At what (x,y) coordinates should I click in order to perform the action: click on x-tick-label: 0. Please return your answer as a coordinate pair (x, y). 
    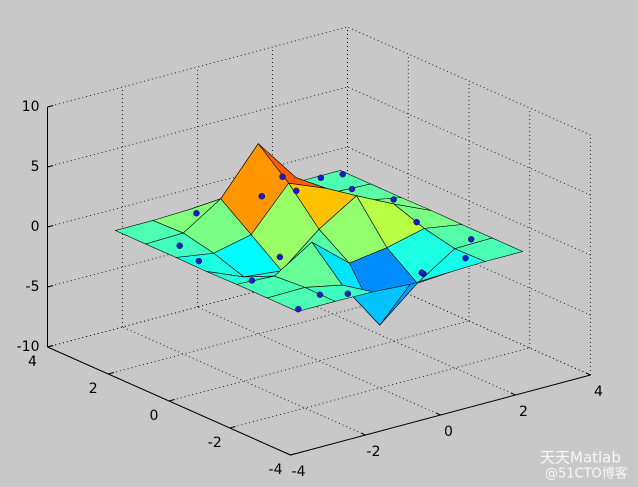
    Looking at the image, I should click on (448, 432).